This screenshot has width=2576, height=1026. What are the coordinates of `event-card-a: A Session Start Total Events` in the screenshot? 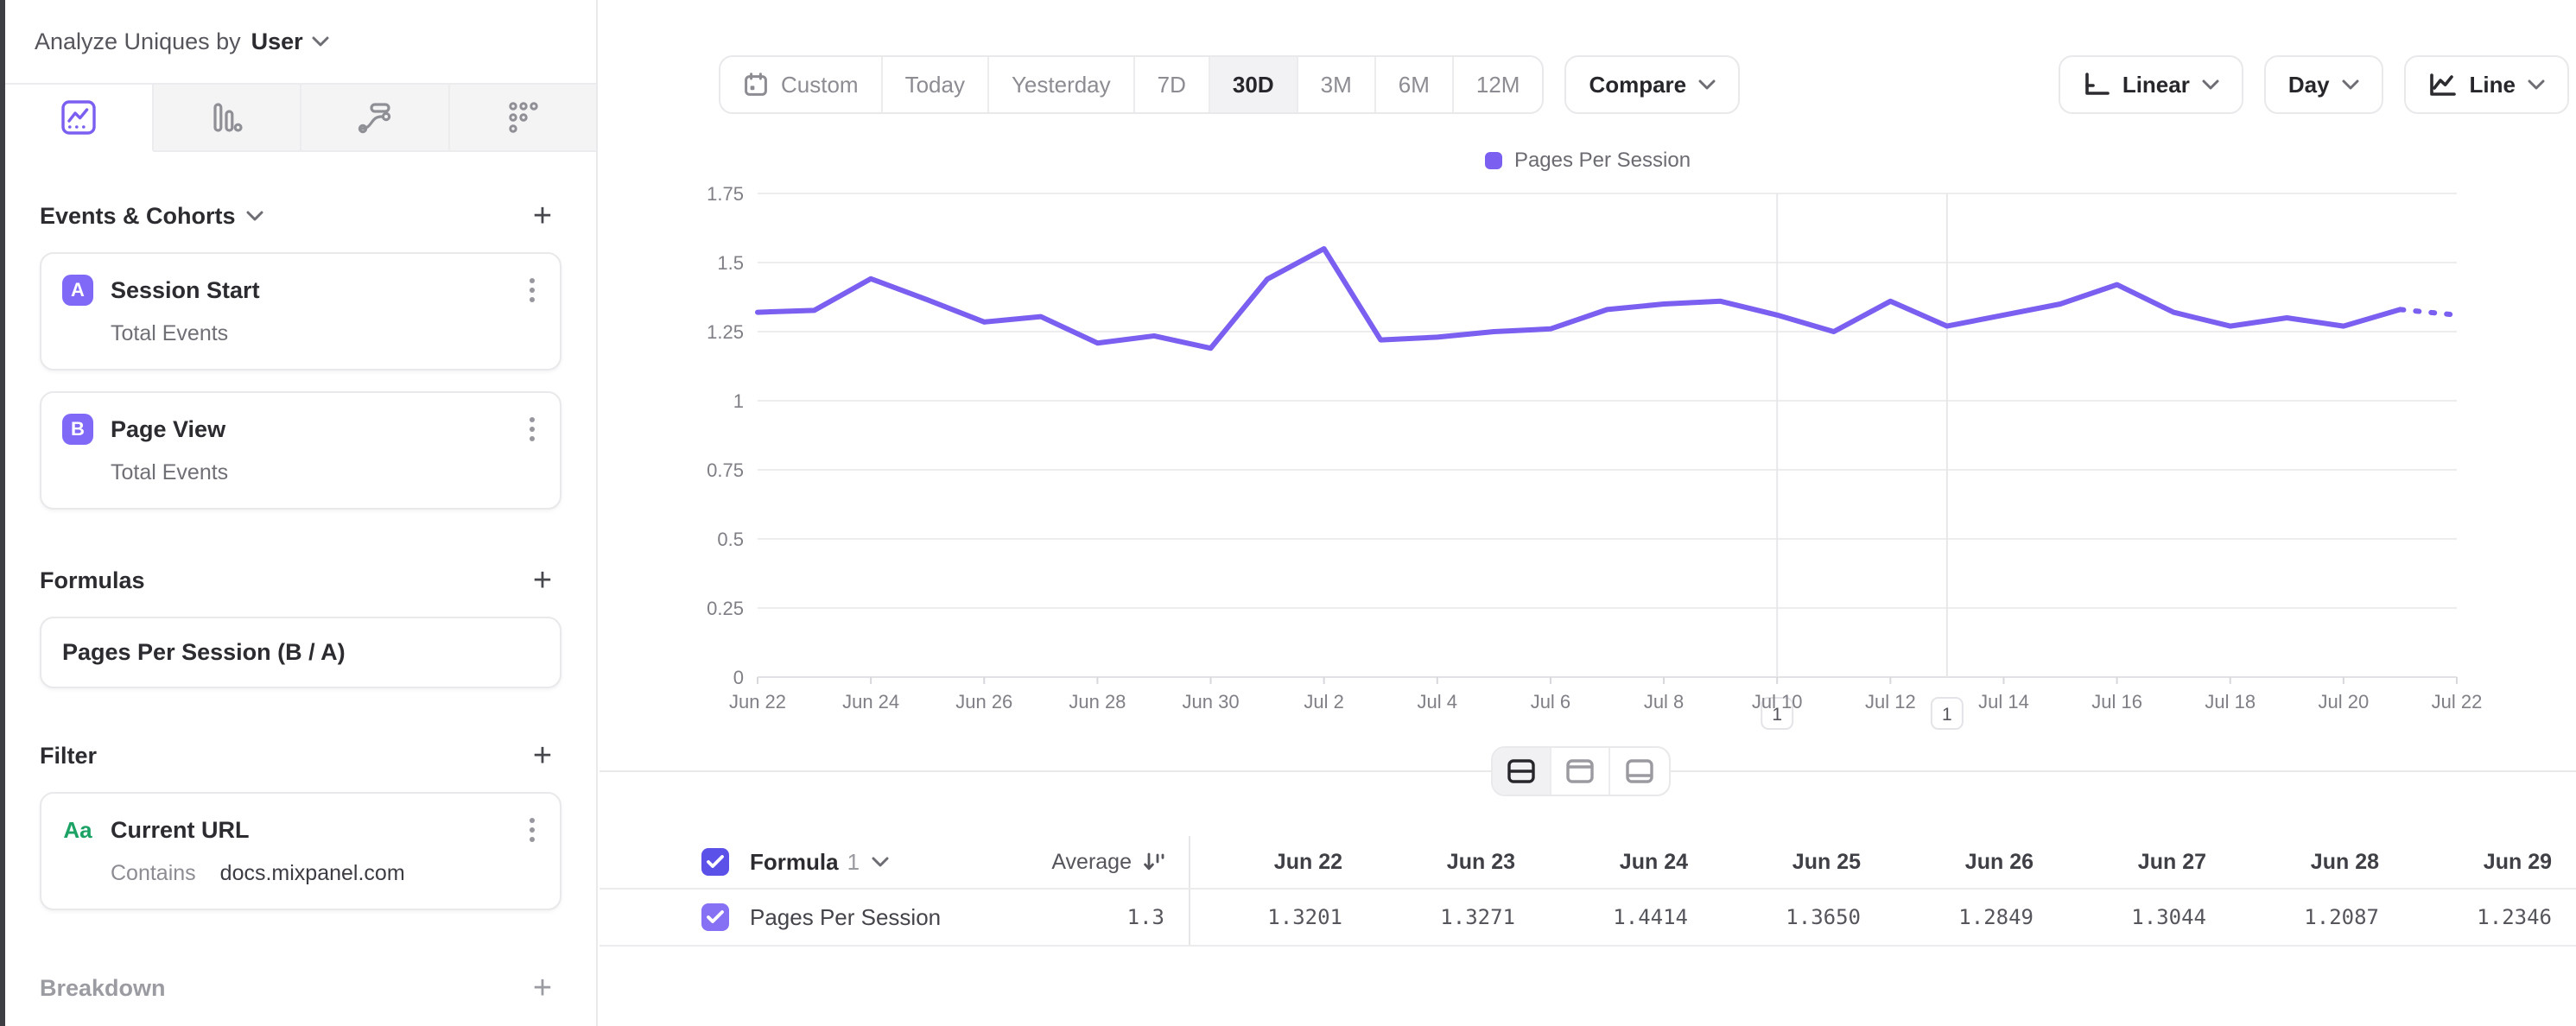 It's located at (301, 311).